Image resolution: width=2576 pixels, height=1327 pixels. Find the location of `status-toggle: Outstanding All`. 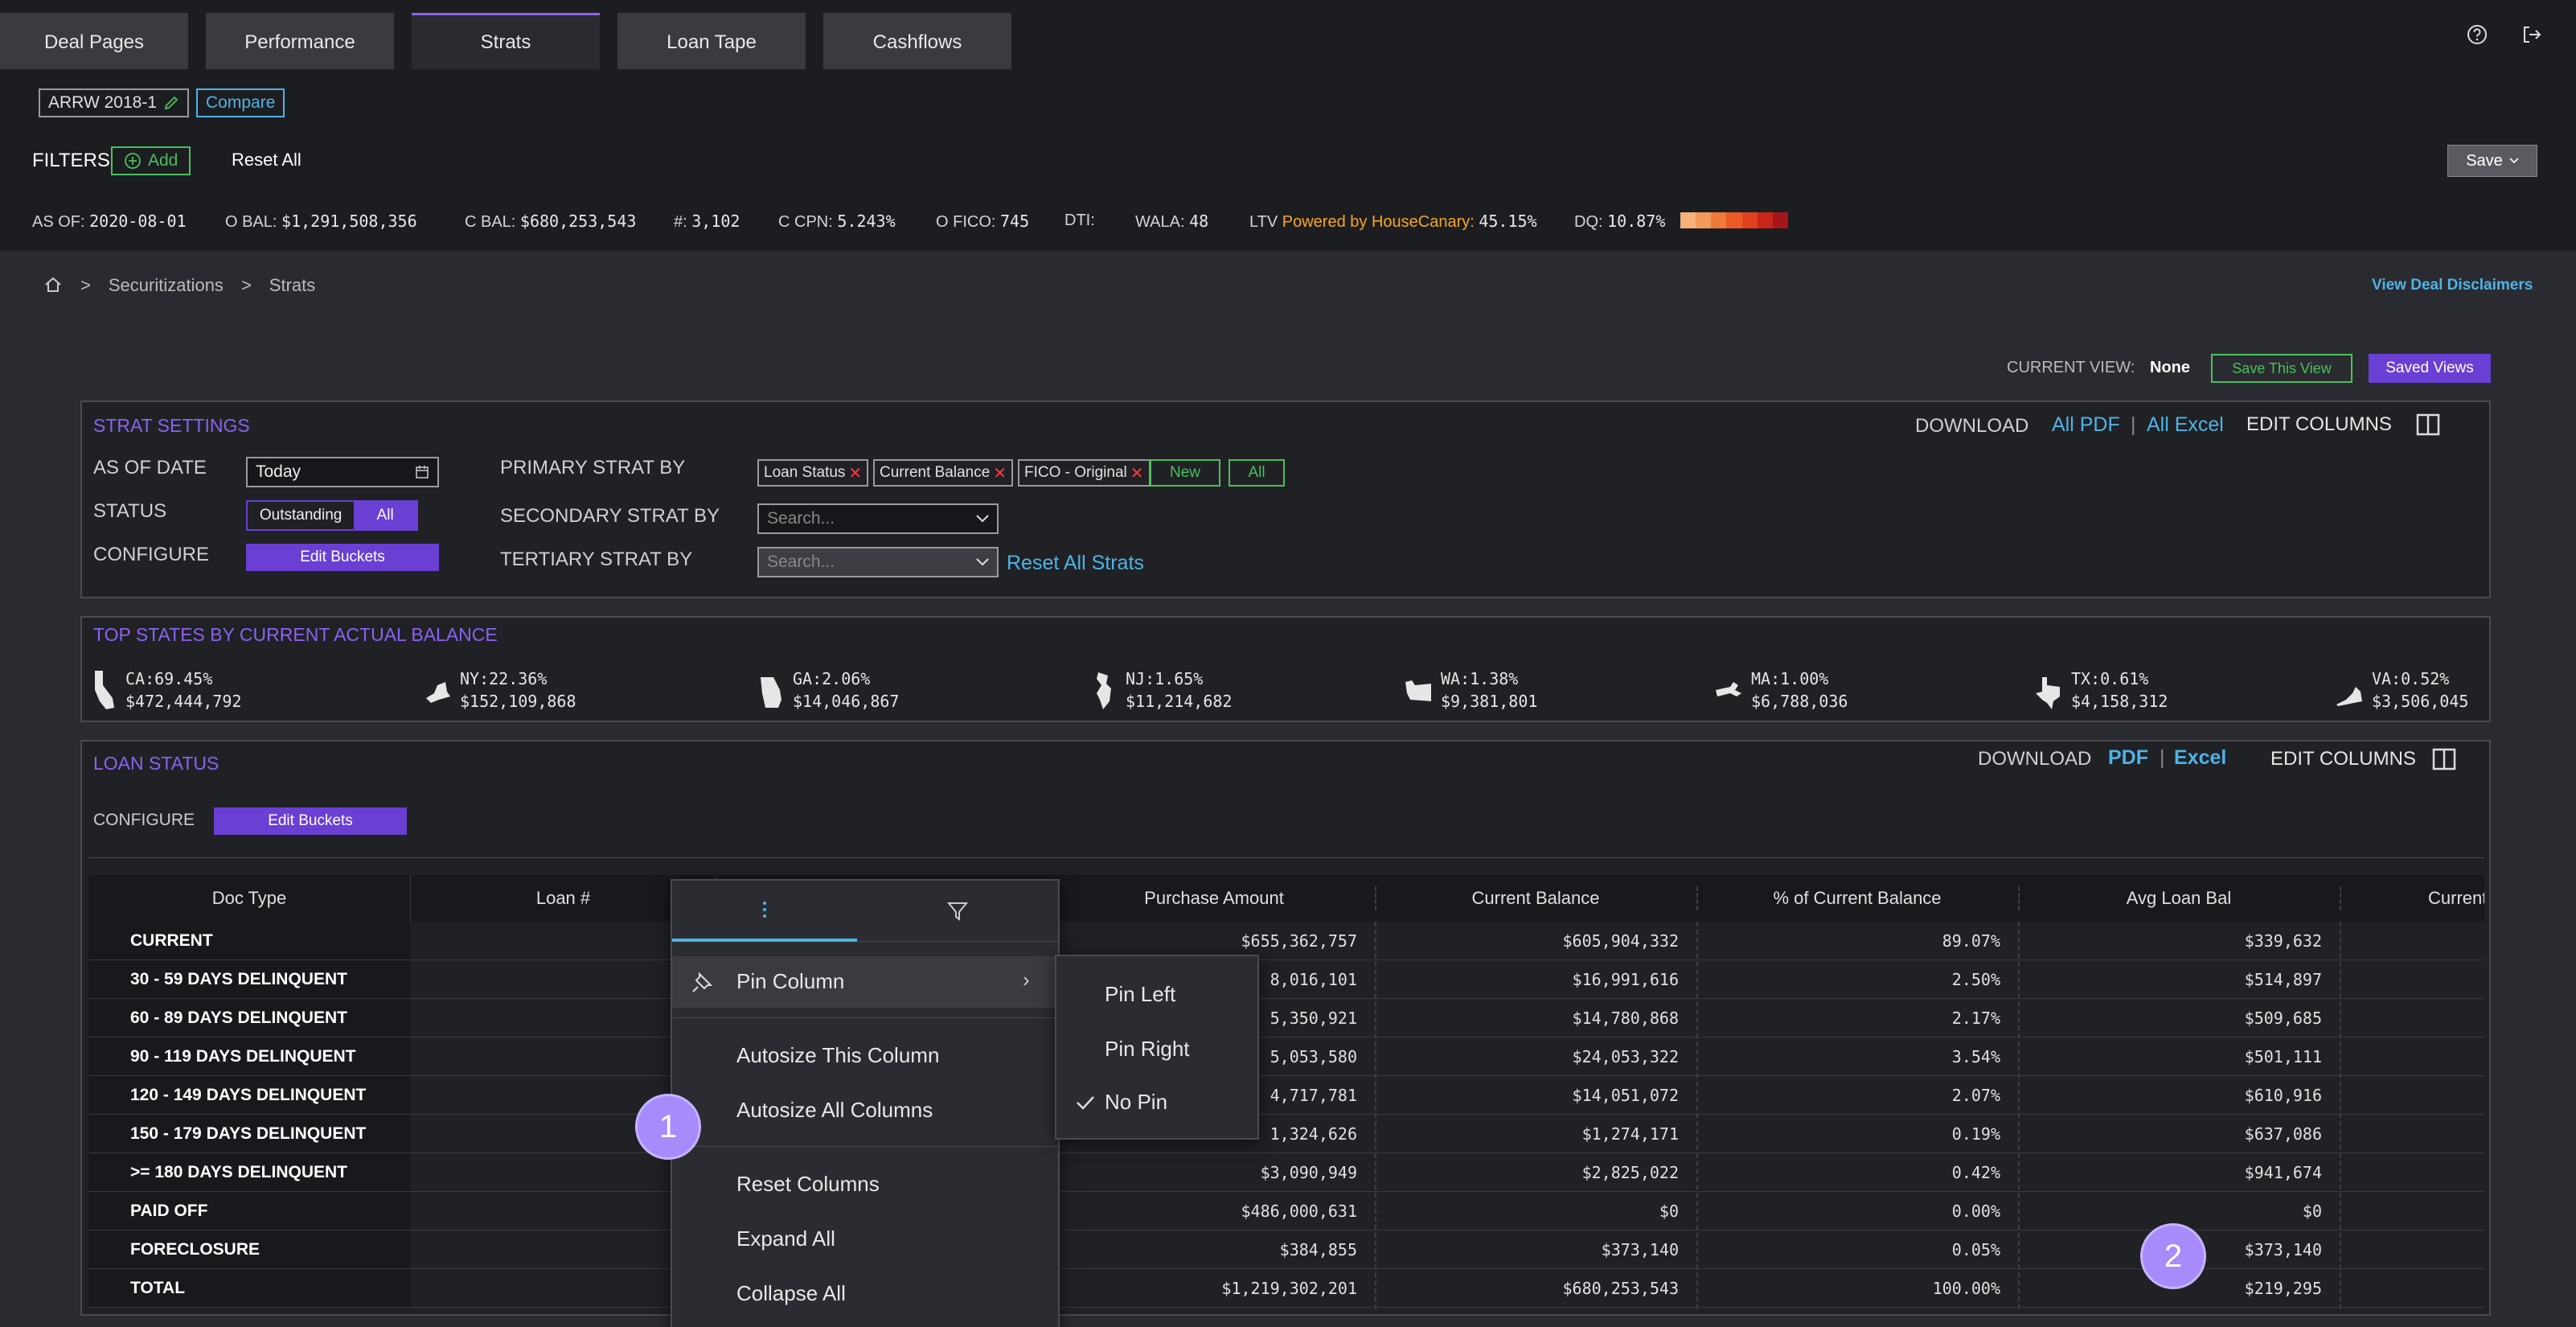

status-toggle: Outstanding All is located at coordinates (332, 515).